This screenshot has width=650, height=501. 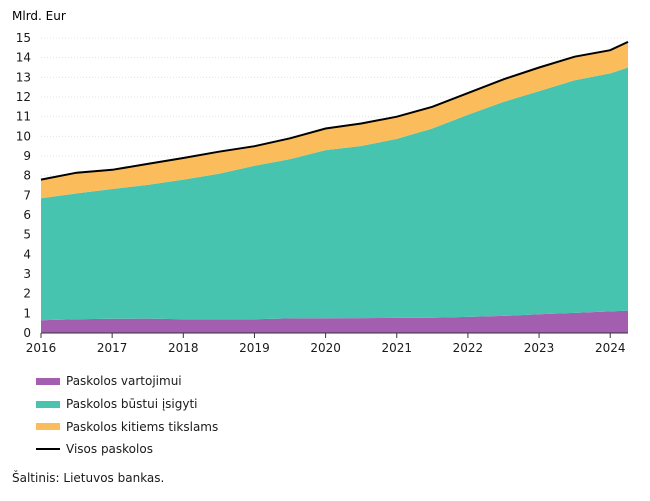 I want to click on legend-swatch-consumer, so click(x=48, y=381).